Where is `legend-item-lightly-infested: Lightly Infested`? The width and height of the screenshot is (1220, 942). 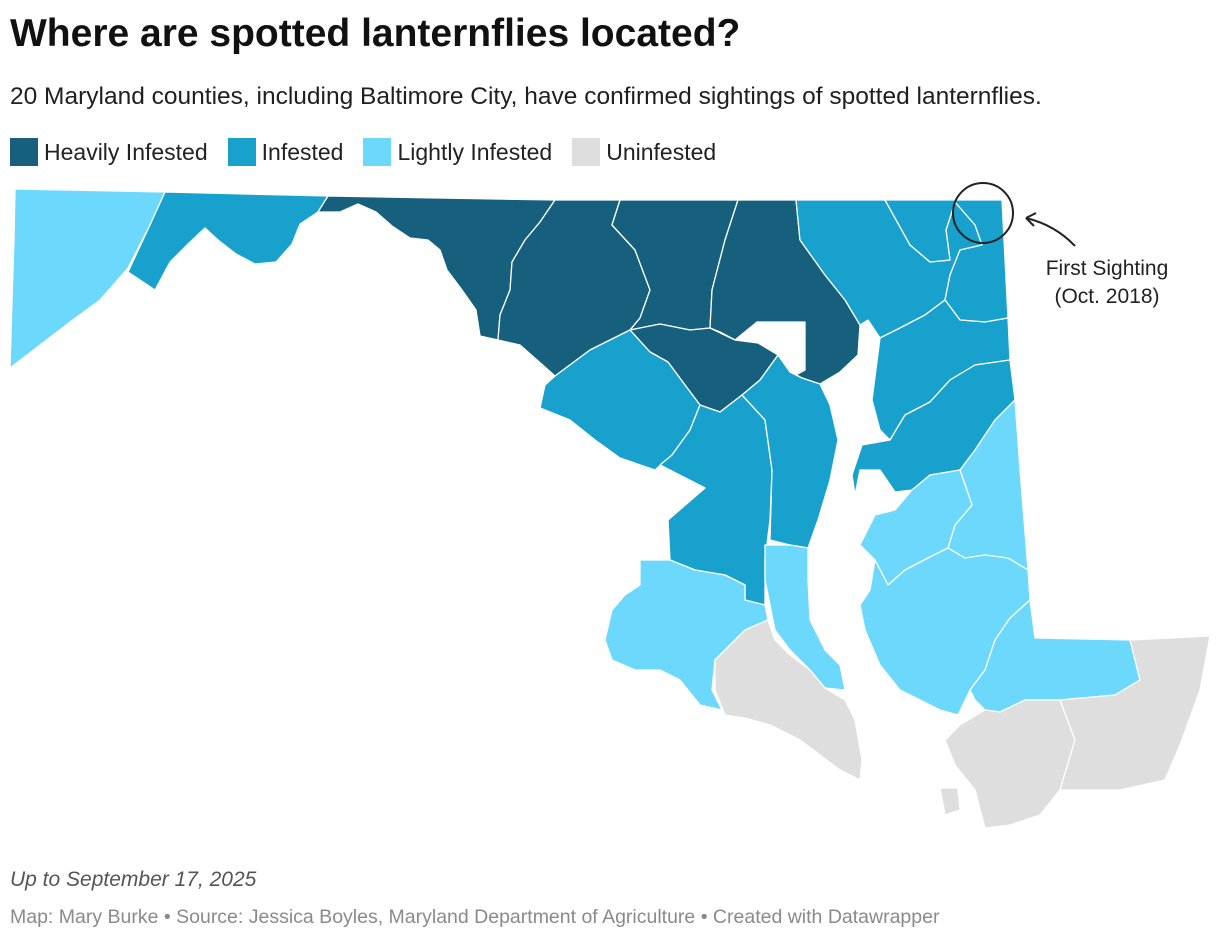
legend-item-lightly-infested: Lightly Infested is located at coordinates (457, 152).